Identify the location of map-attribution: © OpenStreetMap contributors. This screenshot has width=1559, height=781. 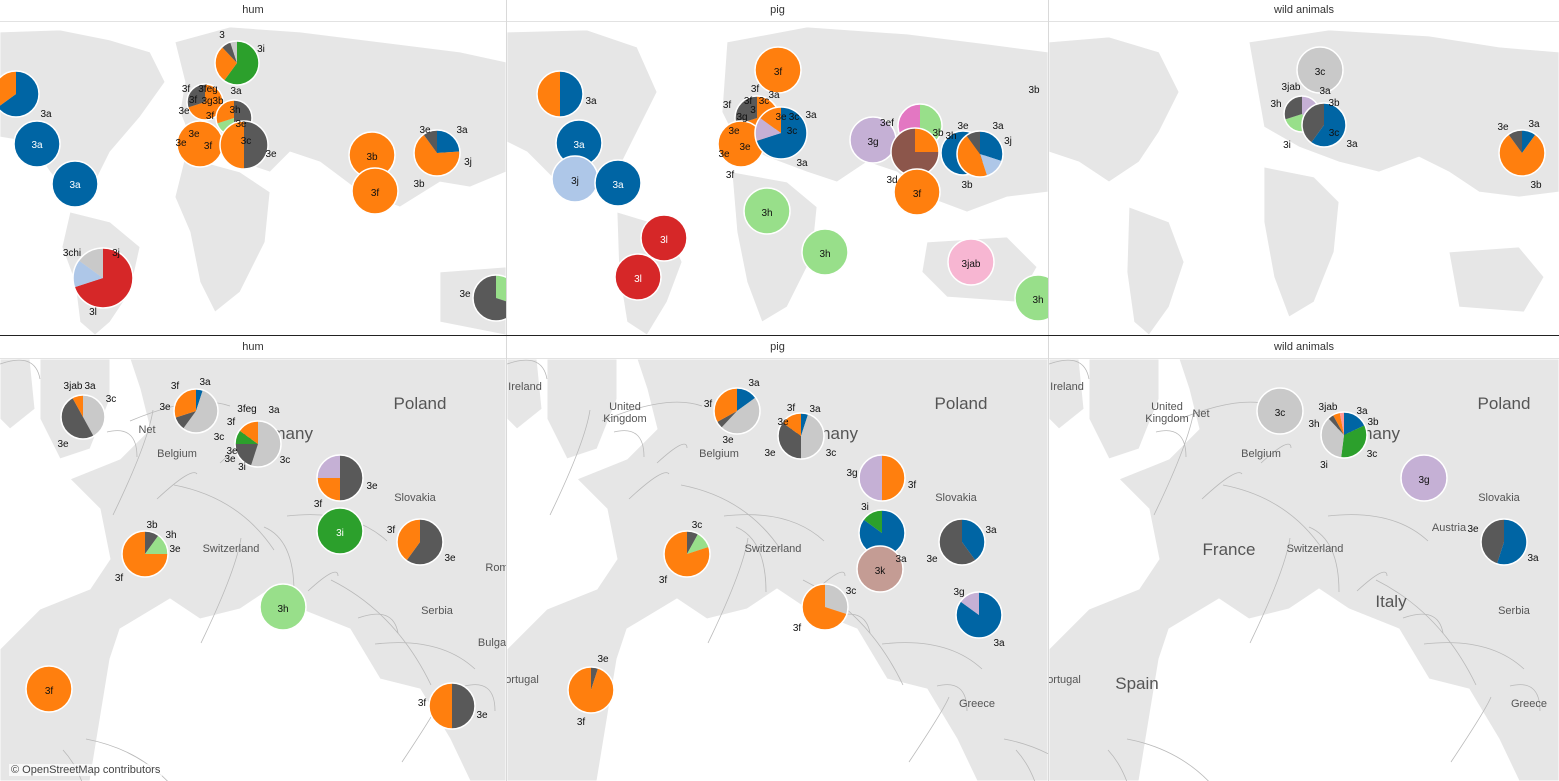
(86, 770).